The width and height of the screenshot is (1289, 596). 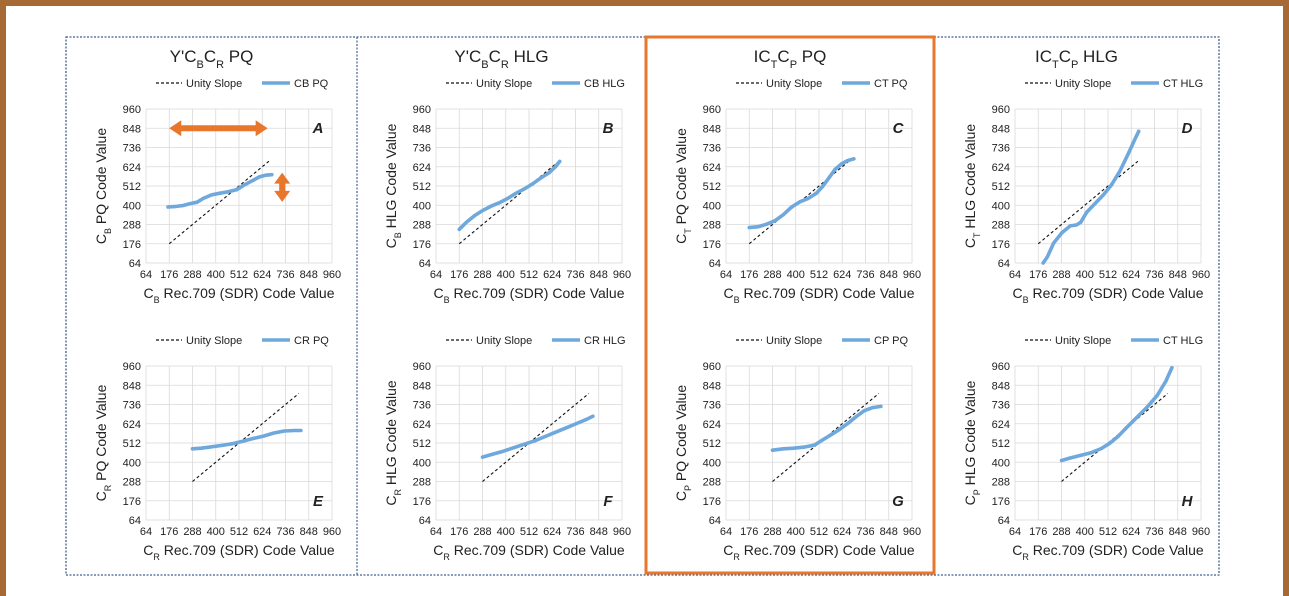 What do you see at coordinates (1061, 532) in the screenshot?
I see `x-tick-label: 288` at bounding box center [1061, 532].